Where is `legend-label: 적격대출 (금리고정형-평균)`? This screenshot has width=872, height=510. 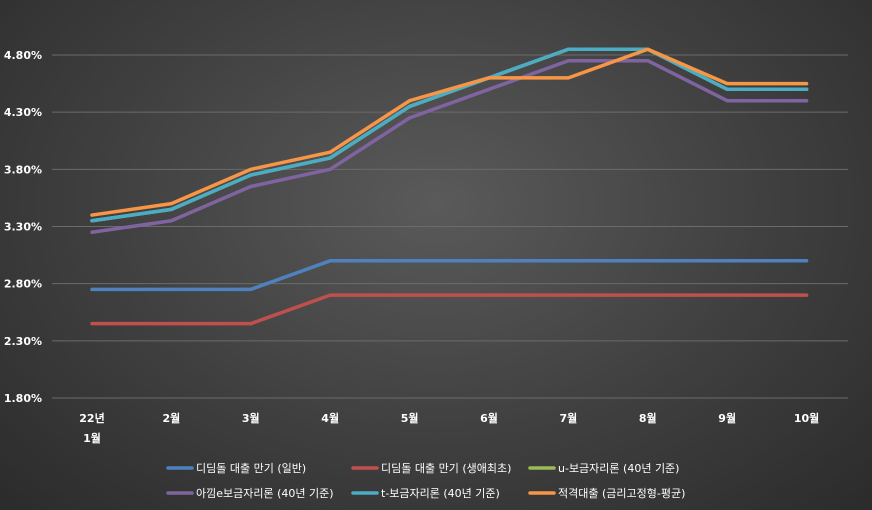
legend-label: 적격대출 (금리고정형-평균) is located at coordinates (621, 493).